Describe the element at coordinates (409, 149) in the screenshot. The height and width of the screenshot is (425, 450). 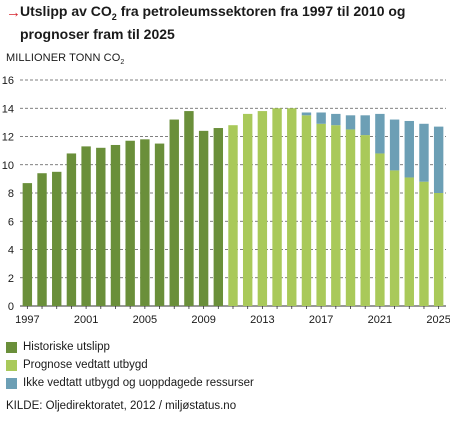
I see `bar-extra-2023` at that location.